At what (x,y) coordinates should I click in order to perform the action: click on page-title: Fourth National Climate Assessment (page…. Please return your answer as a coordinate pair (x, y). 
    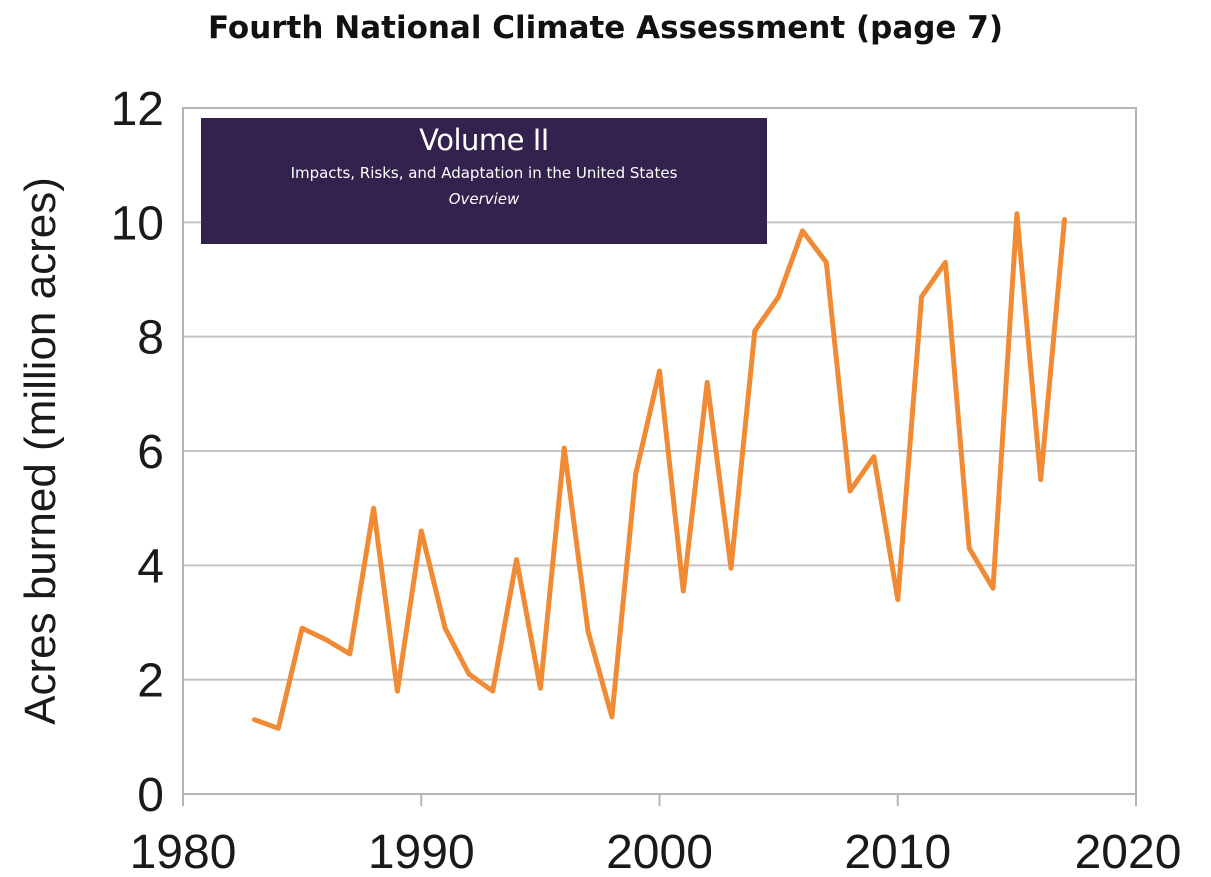
    Looking at the image, I should click on (605, 28).